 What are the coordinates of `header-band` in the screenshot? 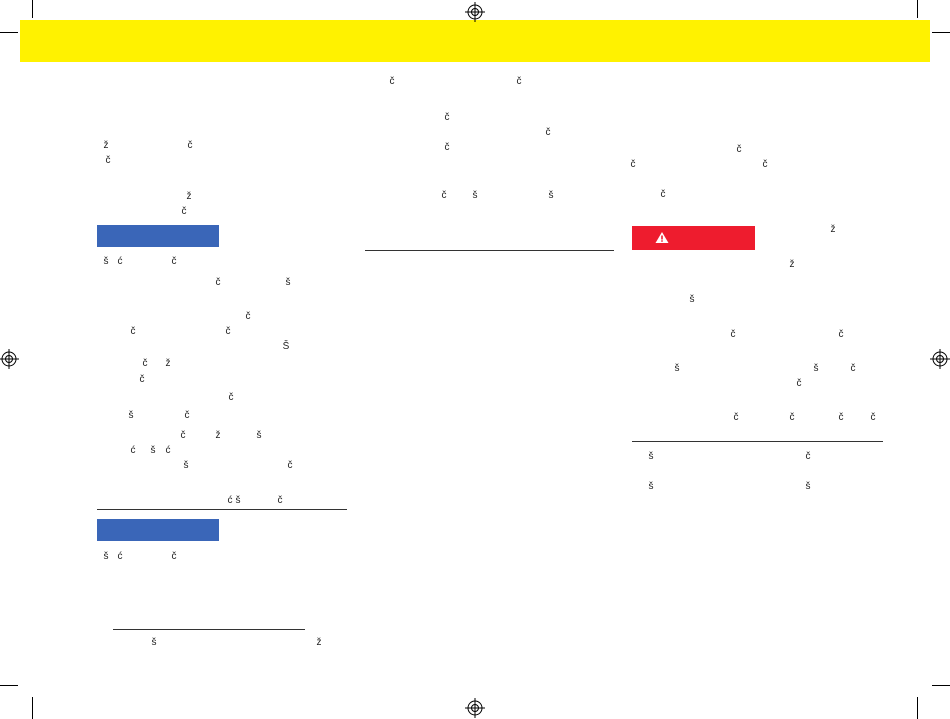 It's located at (475, 41).